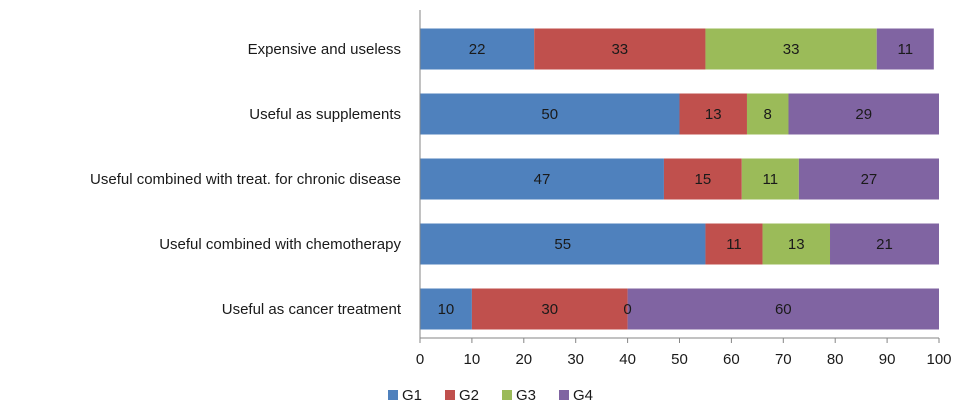 The height and width of the screenshot is (414, 957). I want to click on data-label-g3-row-3: 13, so click(796, 244).